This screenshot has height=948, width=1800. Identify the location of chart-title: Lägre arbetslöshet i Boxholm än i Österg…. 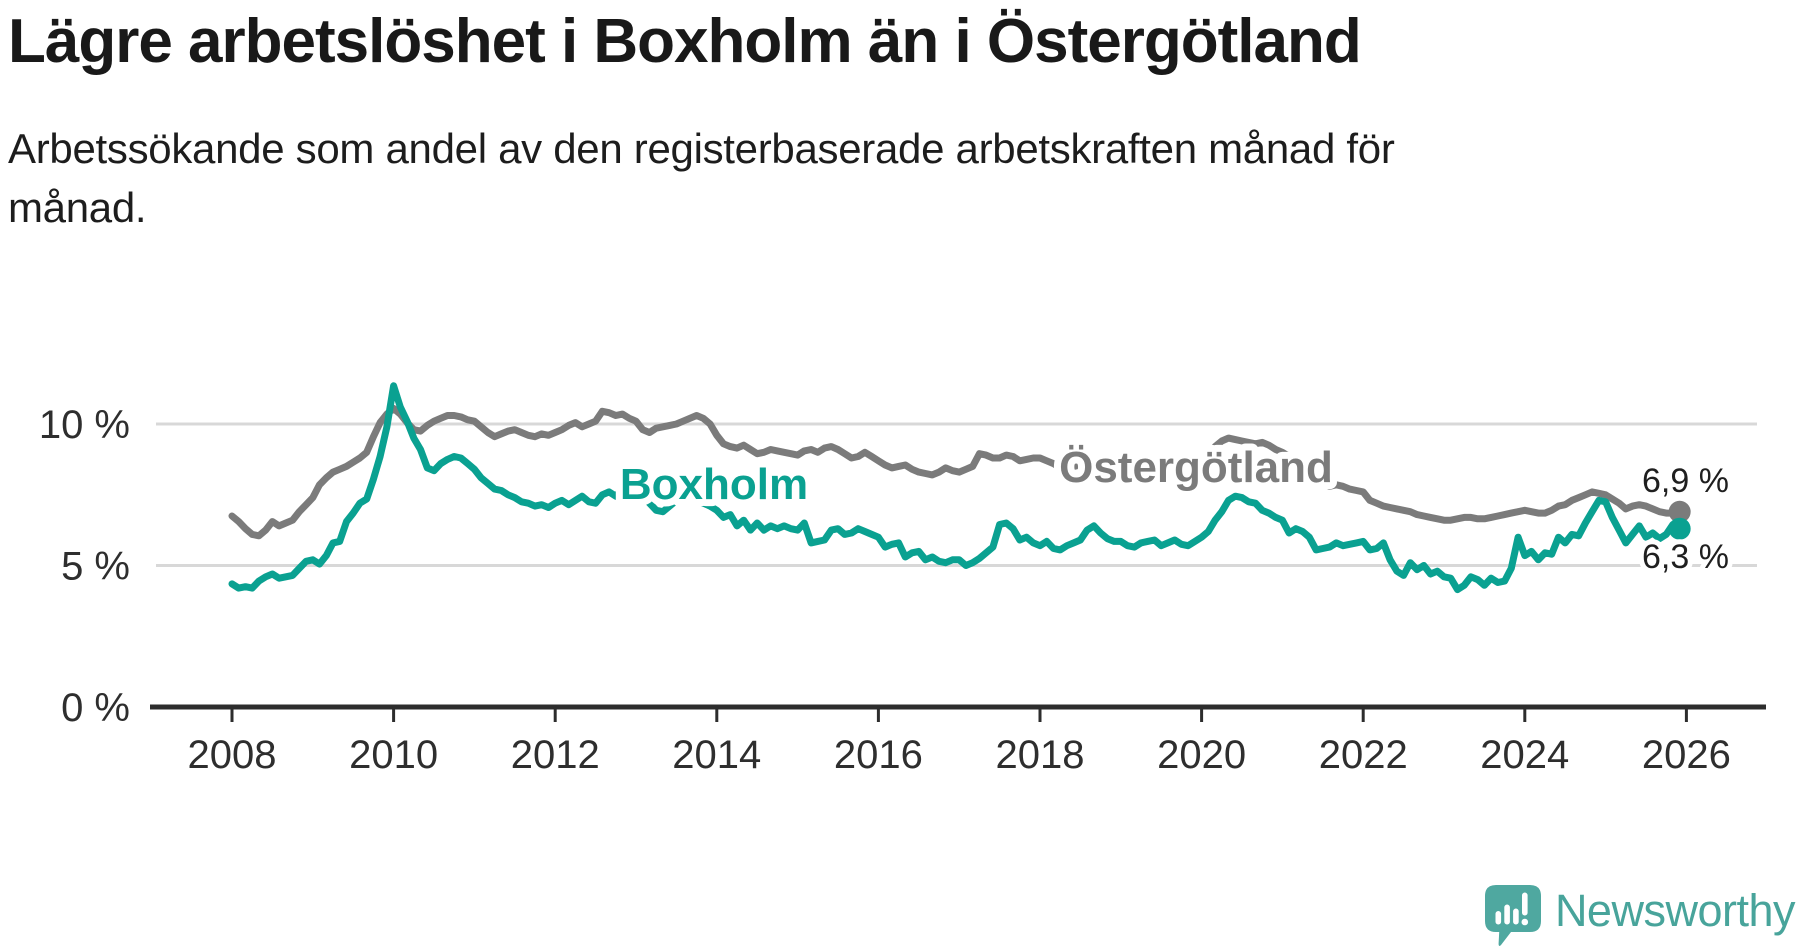
(685, 41).